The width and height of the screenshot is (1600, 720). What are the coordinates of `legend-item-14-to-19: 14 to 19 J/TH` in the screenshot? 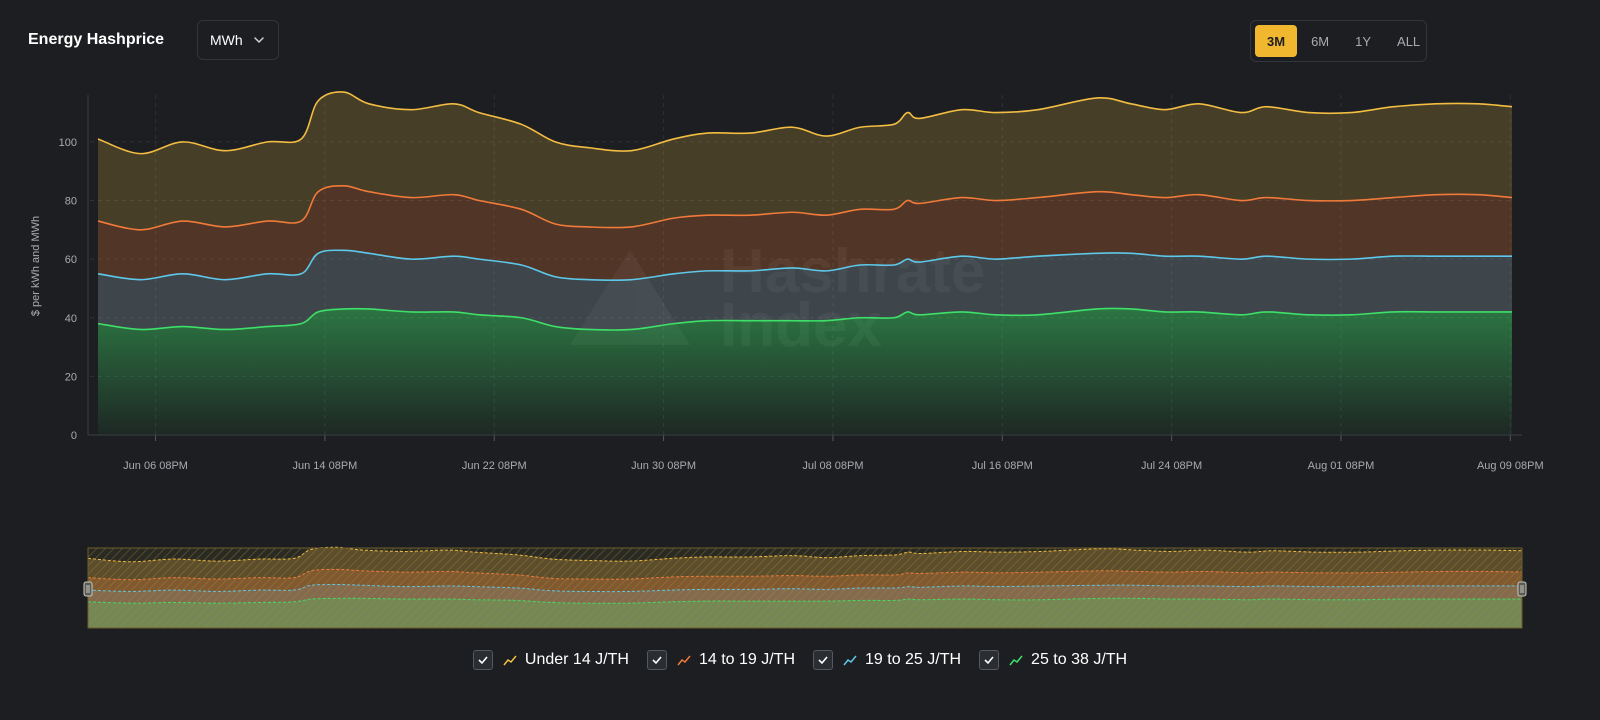 It's located at (720, 660).